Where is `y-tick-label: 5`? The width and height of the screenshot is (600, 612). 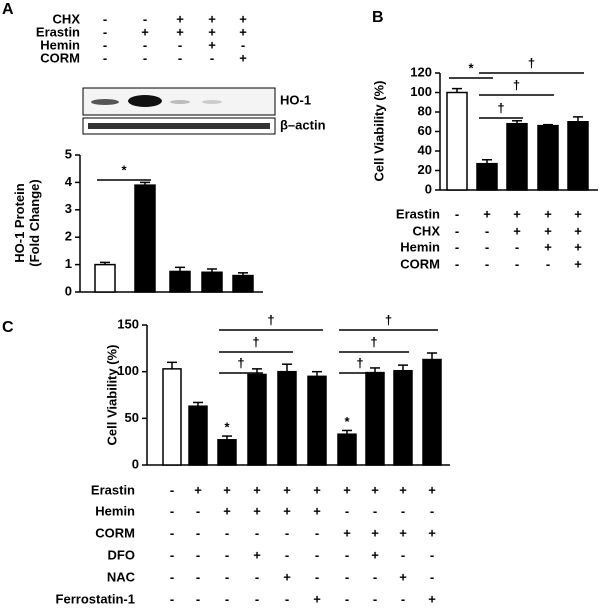 y-tick-label: 5 is located at coordinates (68, 153).